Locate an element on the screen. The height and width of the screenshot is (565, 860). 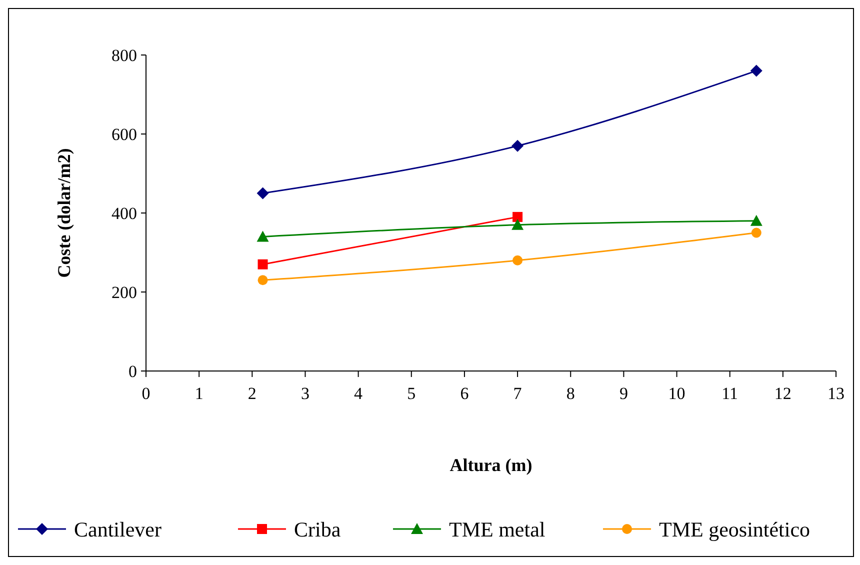
legend-label: TME geosintético is located at coordinates (734, 529).